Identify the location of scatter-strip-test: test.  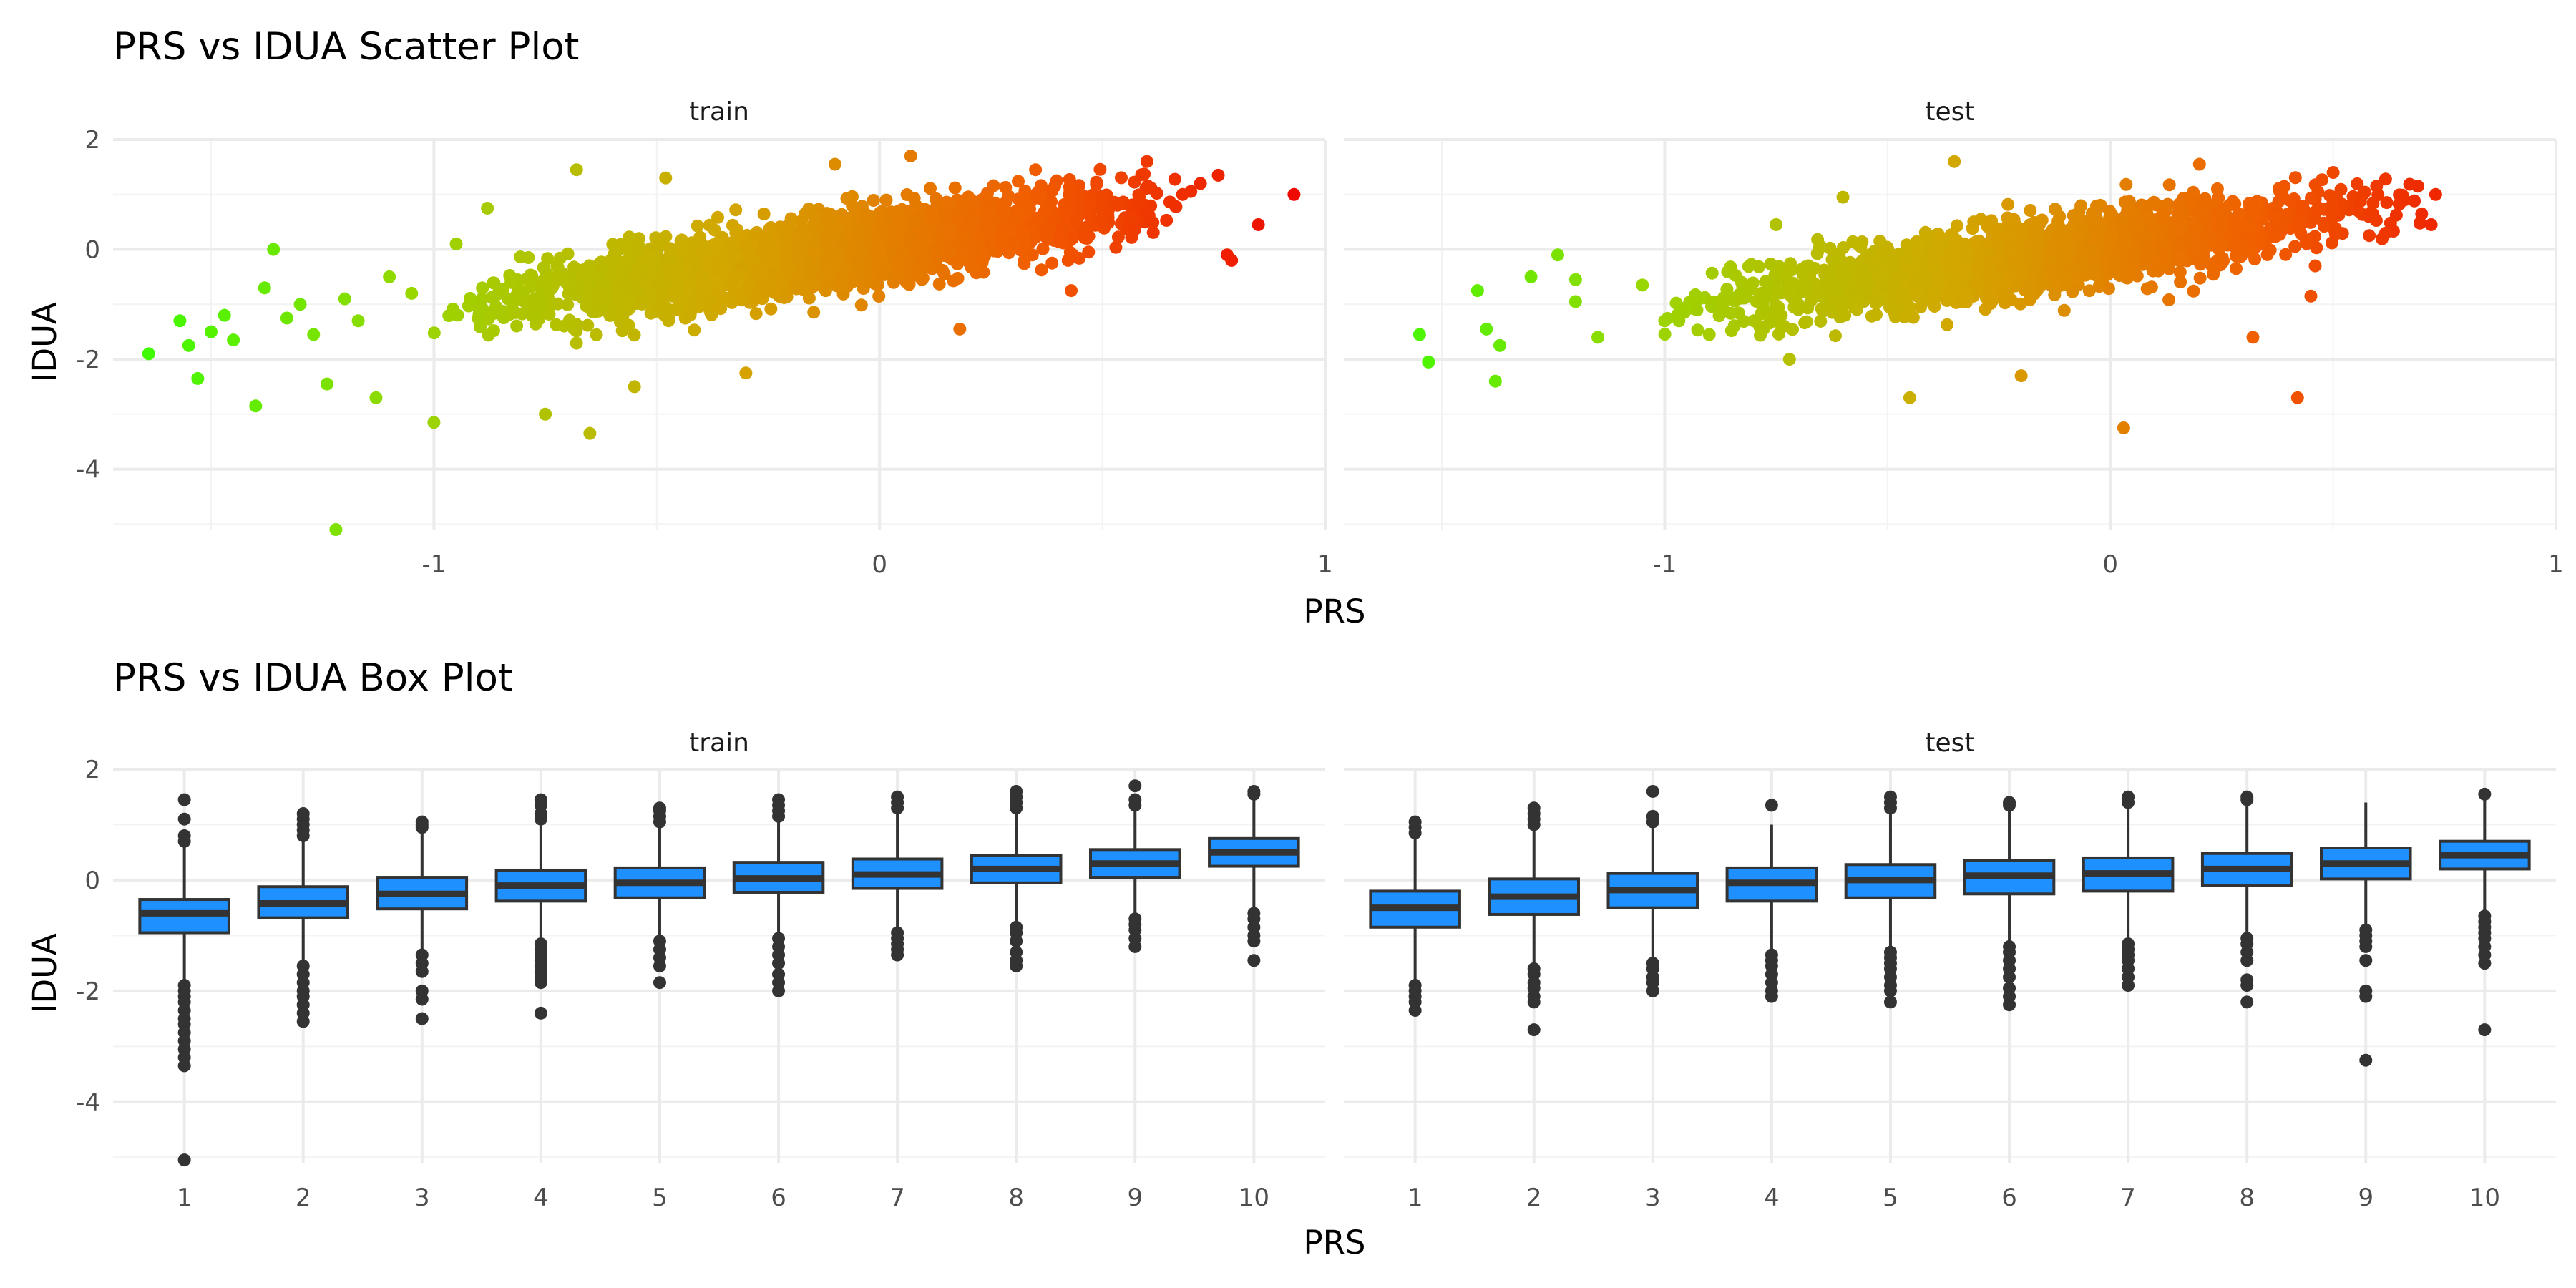
(1949, 112).